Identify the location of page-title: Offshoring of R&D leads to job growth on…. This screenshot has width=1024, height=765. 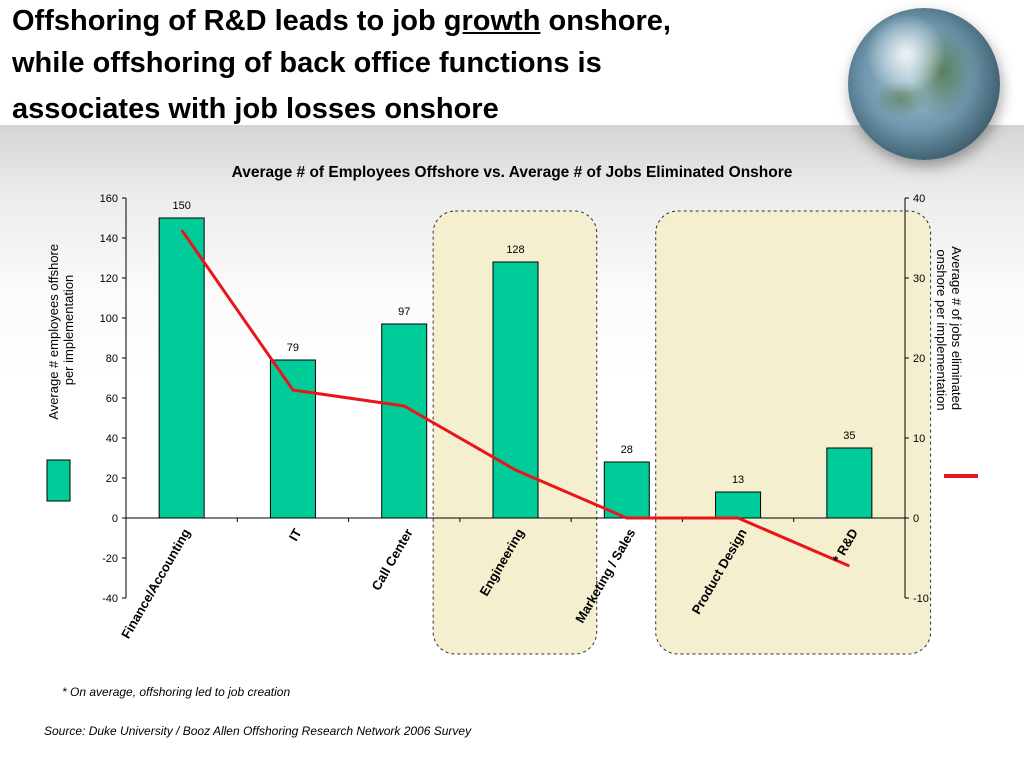
(427, 65).